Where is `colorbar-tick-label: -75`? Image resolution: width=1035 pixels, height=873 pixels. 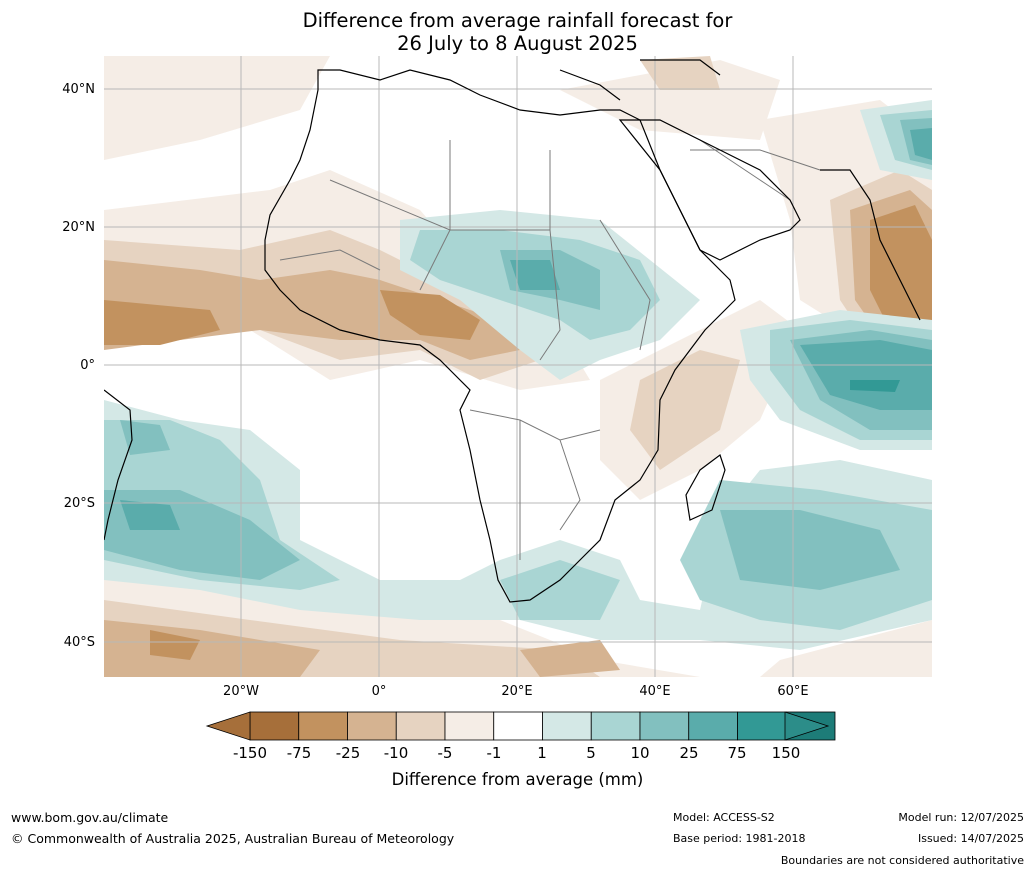 colorbar-tick-label: -75 is located at coordinates (299, 753).